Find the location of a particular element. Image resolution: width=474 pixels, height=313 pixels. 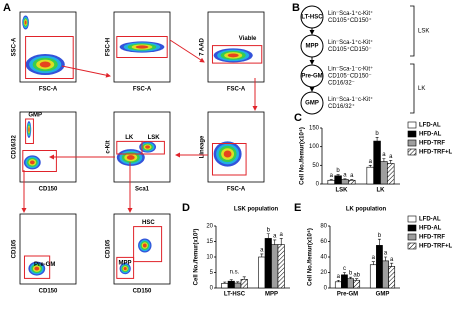

flow-plot: MPP HSC CD150 CD105 is located at coordinates (138, 254).